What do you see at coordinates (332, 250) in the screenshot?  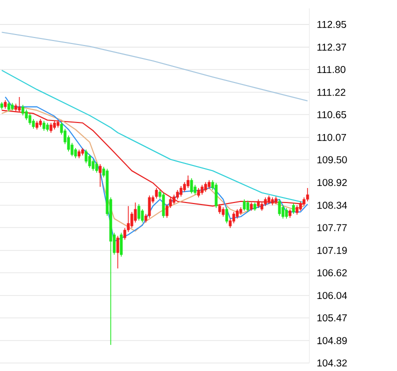 I see `y-tick-label: 107.19` at bounding box center [332, 250].